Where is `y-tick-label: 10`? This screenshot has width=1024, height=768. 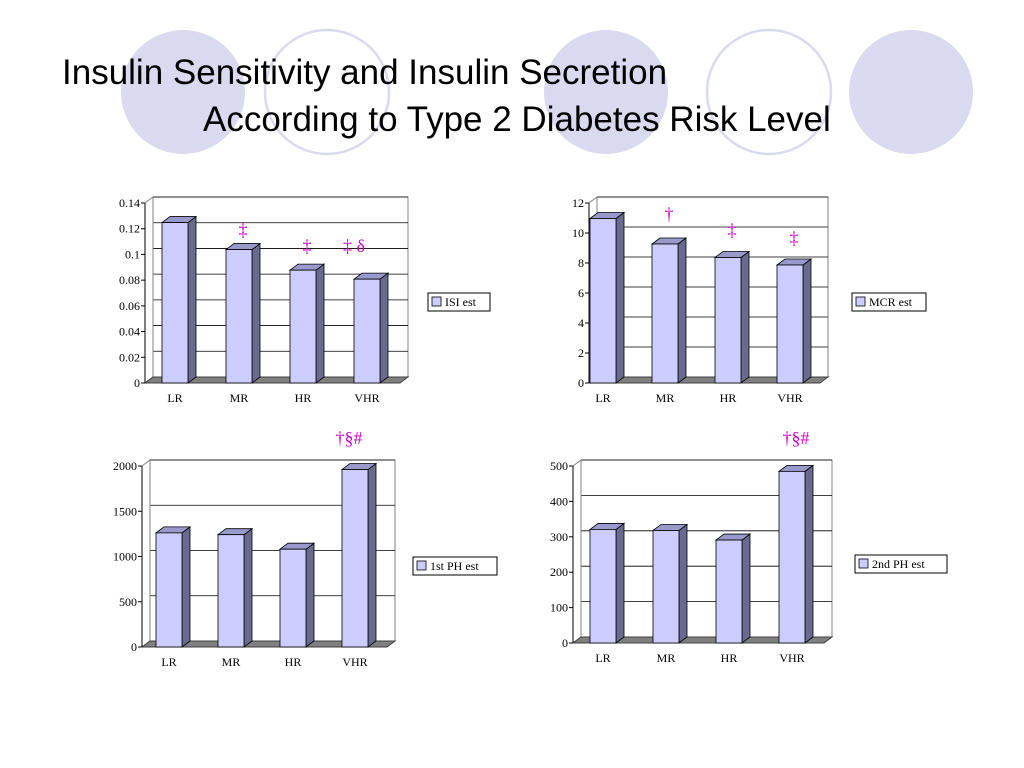
y-tick-label: 10 is located at coordinates (578, 233).